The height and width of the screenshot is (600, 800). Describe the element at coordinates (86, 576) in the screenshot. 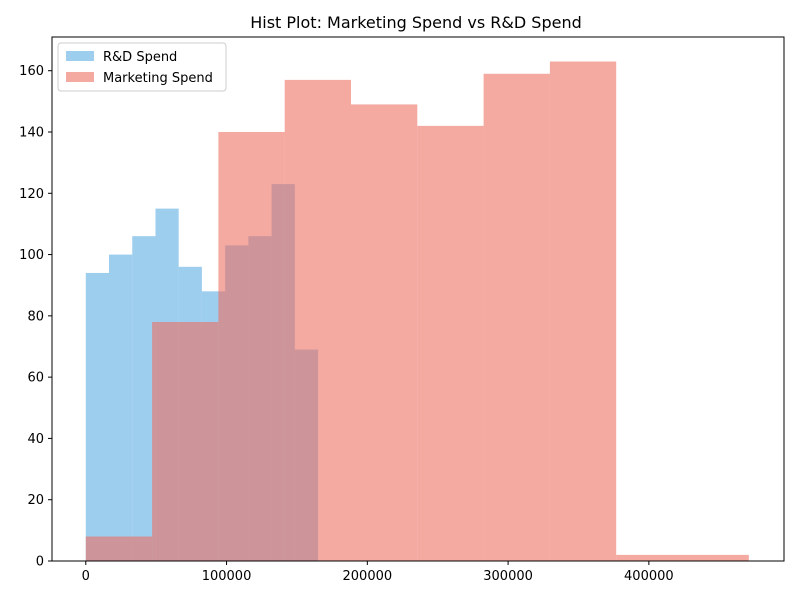

I see `x-tick-label: 0` at that location.